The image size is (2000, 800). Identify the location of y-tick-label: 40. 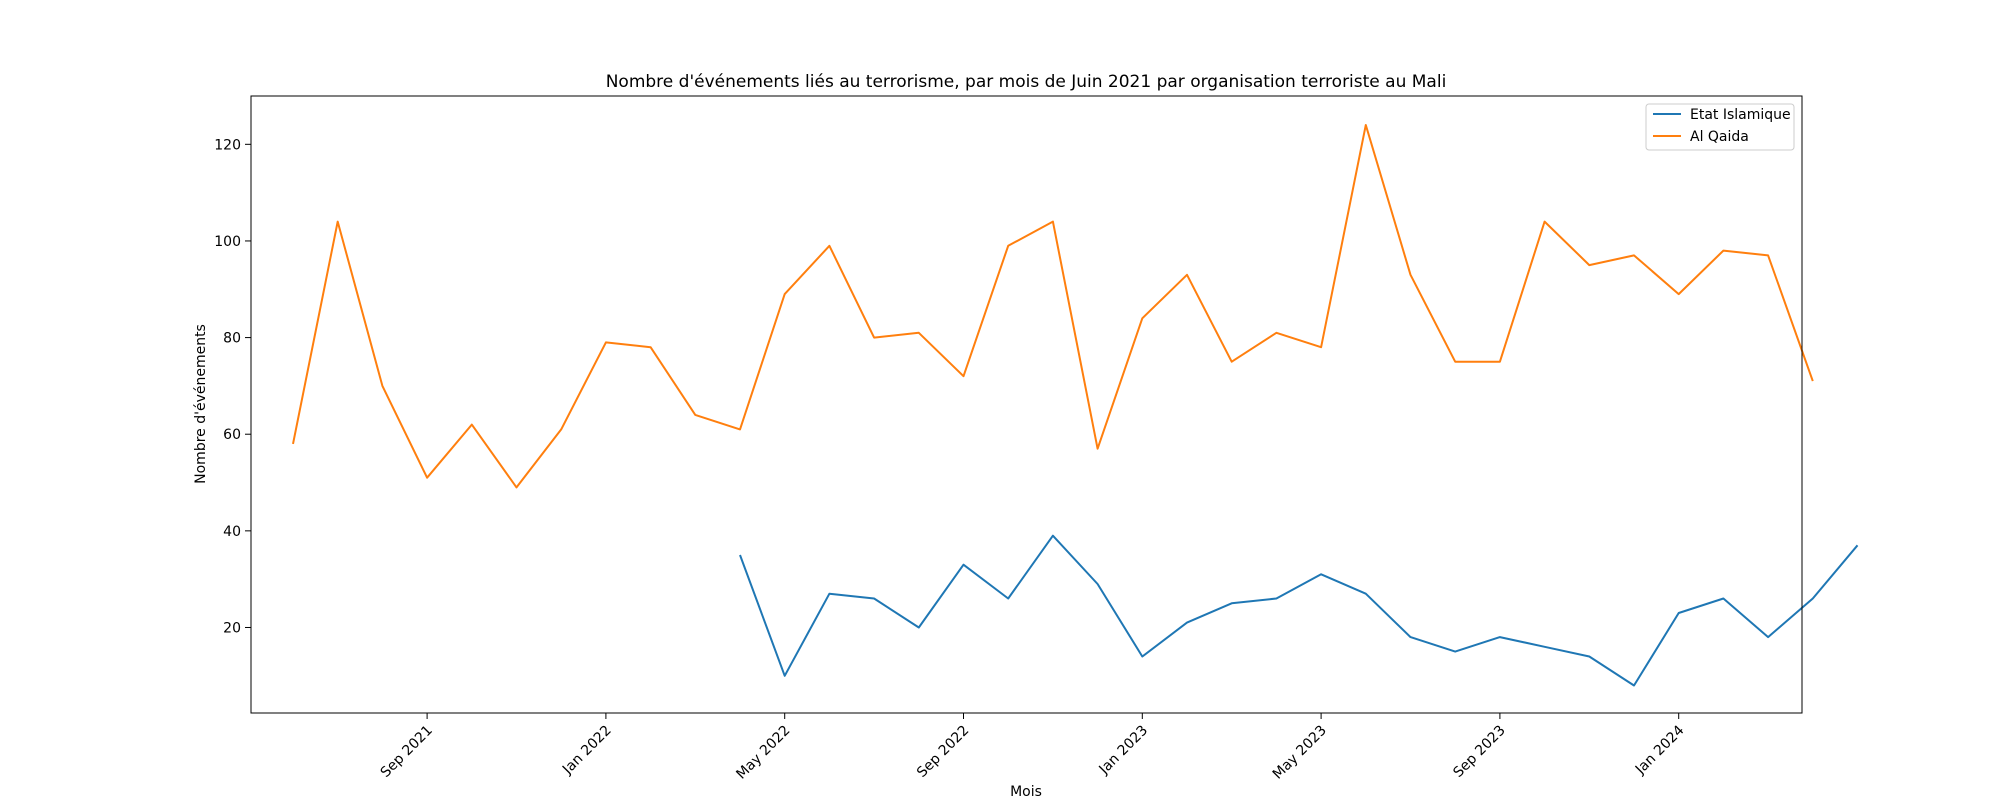
(232, 532).